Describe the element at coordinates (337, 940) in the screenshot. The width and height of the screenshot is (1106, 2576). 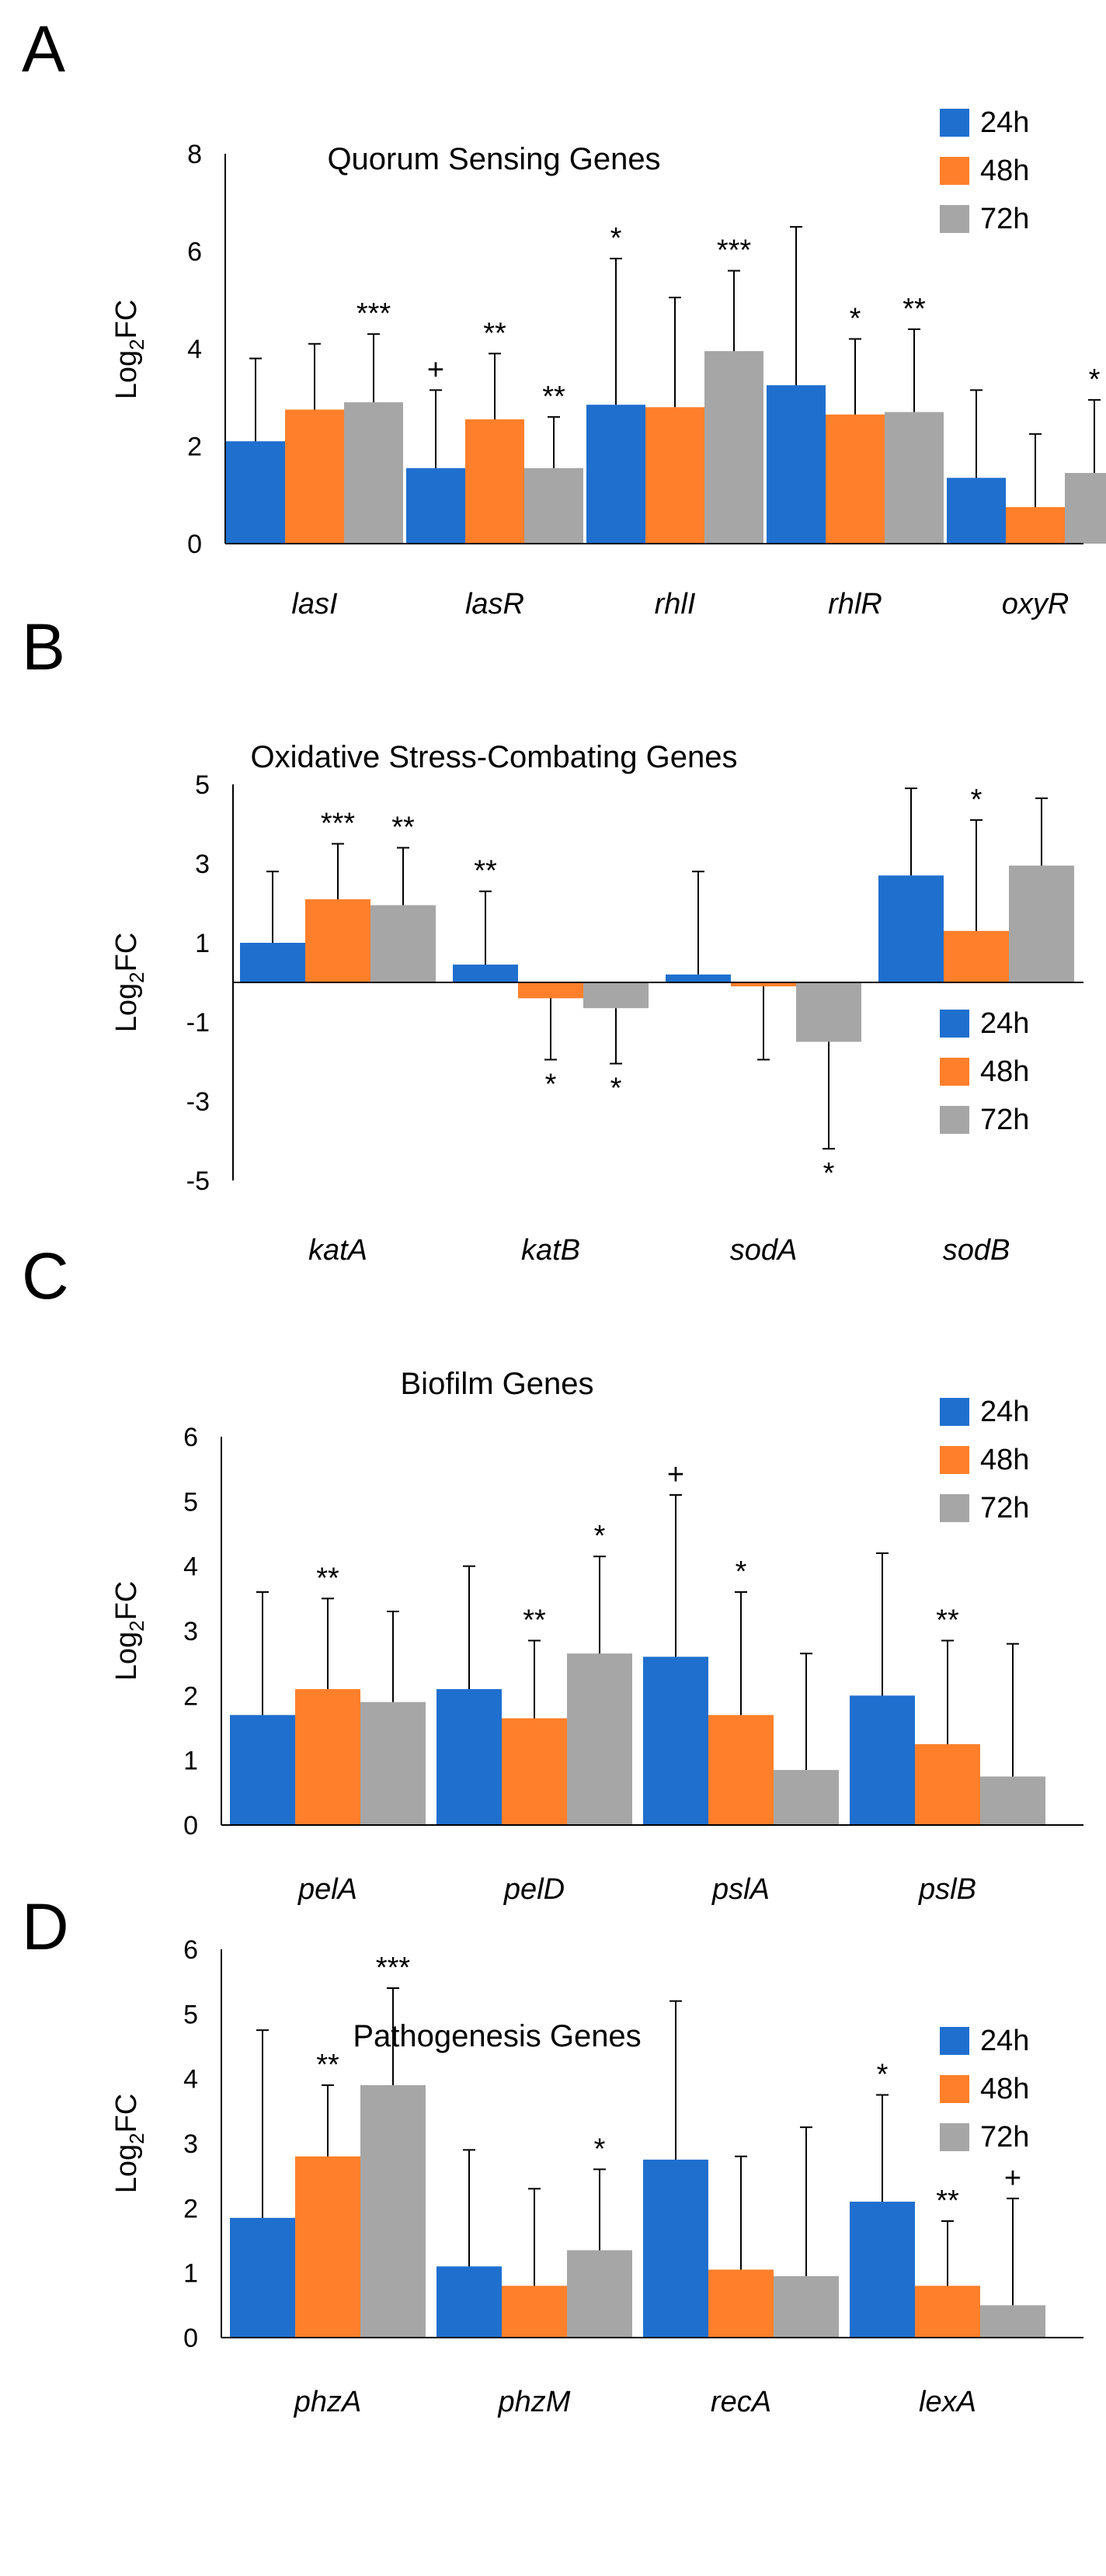
I see `bar-katA-48h` at that location.